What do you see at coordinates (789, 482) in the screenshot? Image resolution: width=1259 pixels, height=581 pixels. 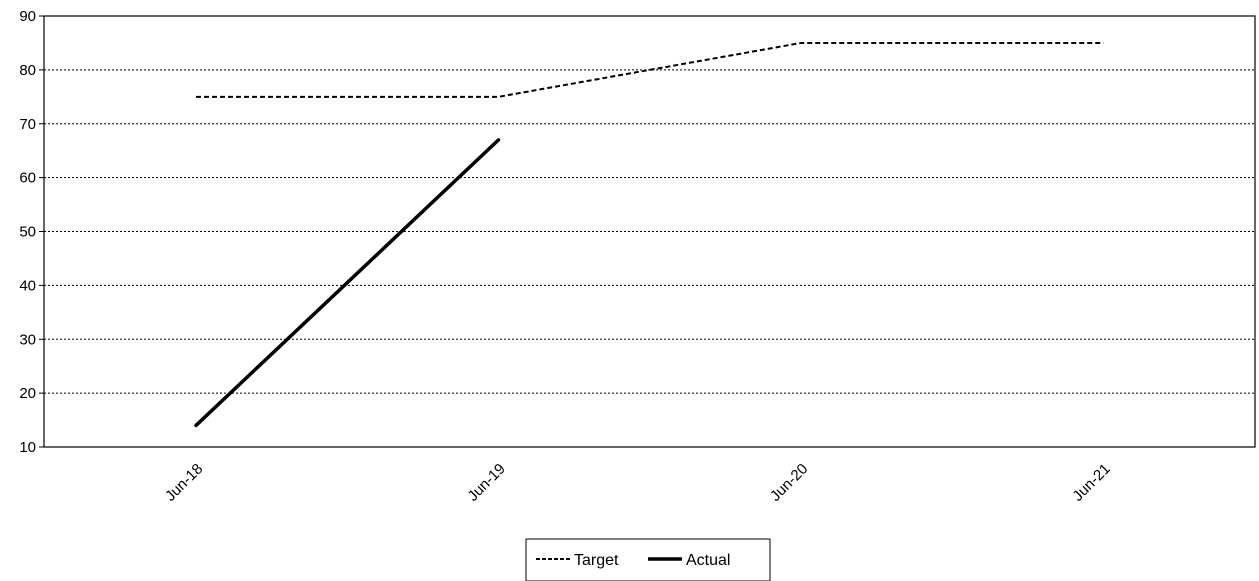 I see `x-tick-label: Jun-20` at bounding box center [789, 482].